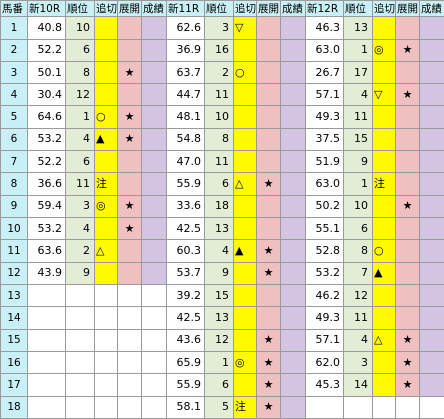 The width and height of the screenshot is (444, 419). Describe the element at coordinates (219, 340) in the screenshot. I see `rank-cell: 12` at that location.